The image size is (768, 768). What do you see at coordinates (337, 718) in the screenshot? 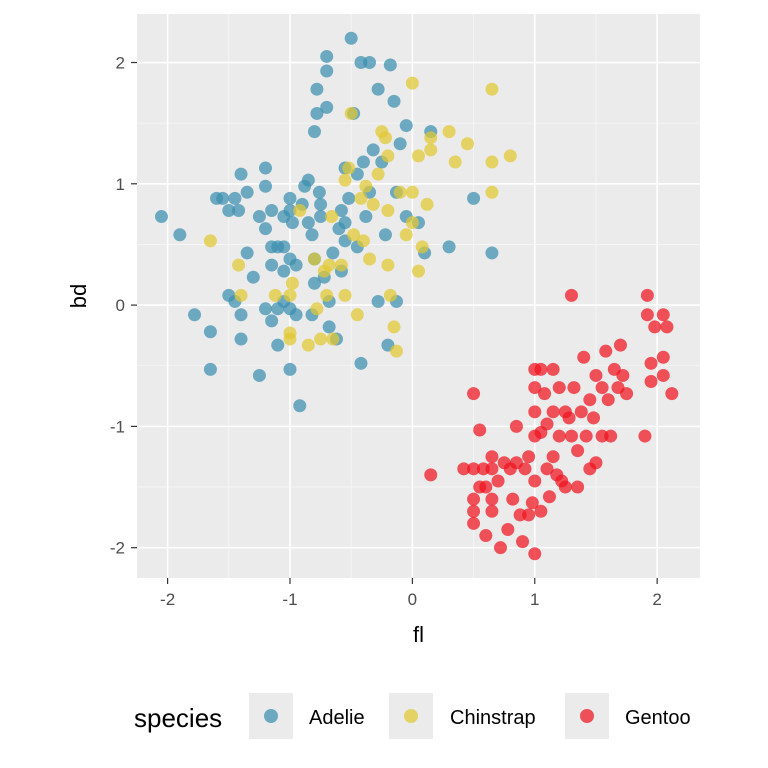
I see `legend-label: Adelie` at bounding box center [337, 718].